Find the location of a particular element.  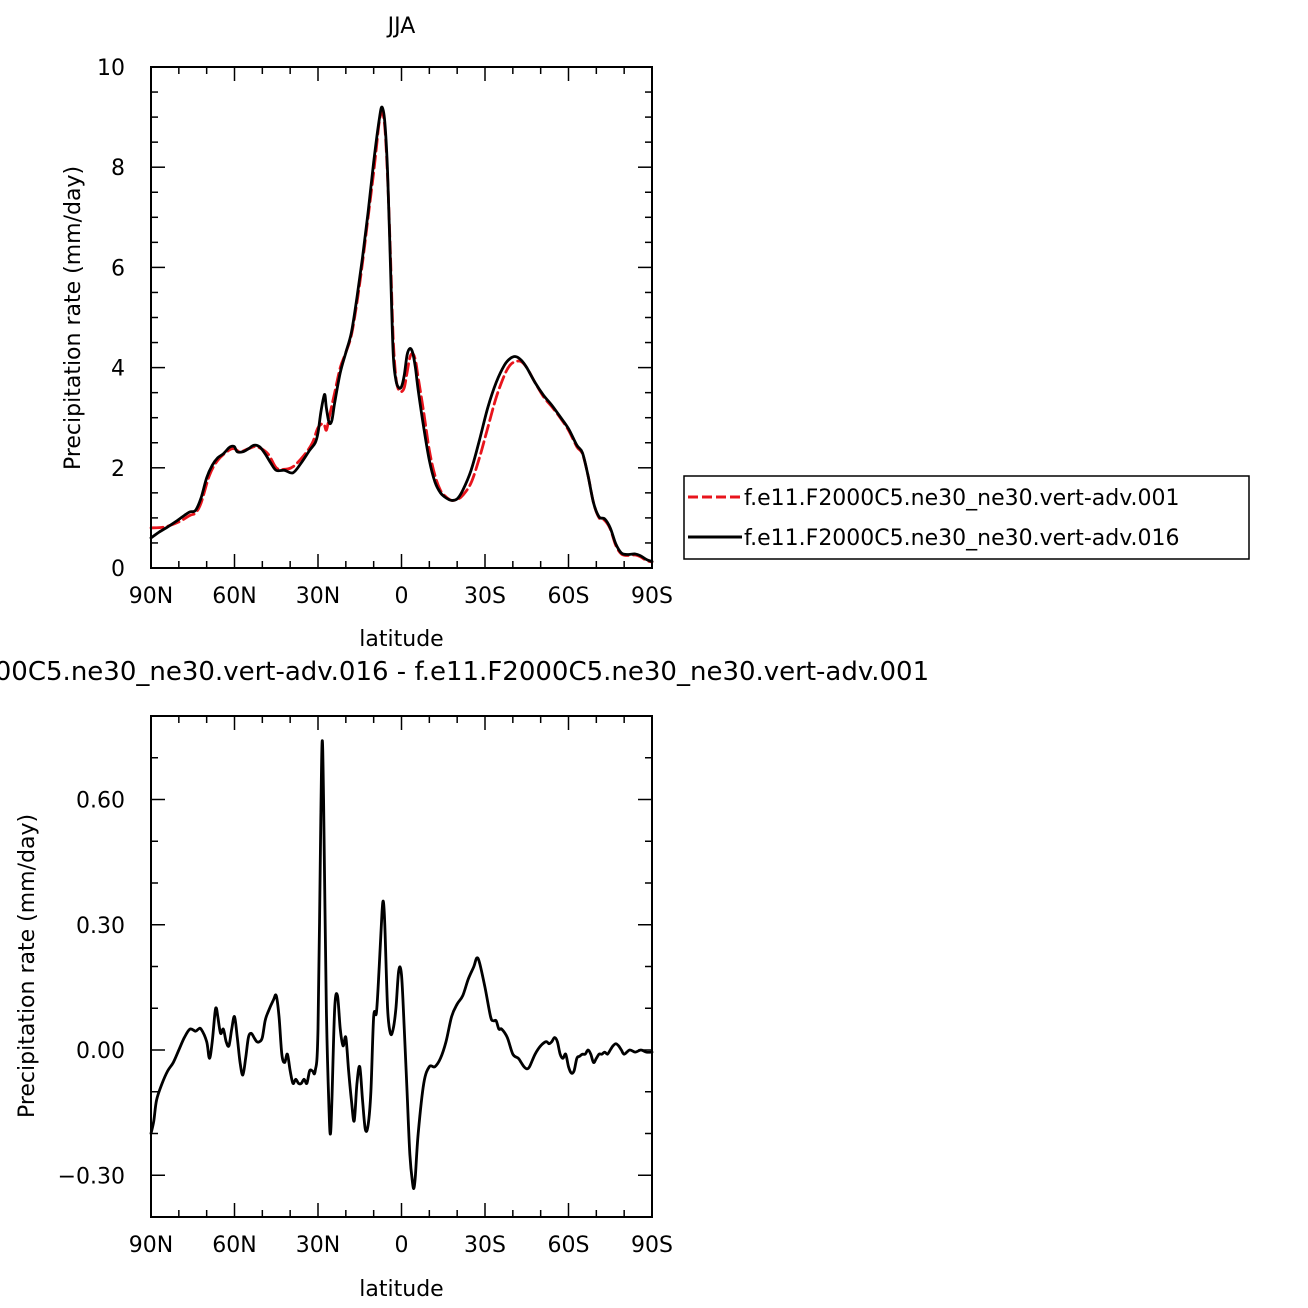

legend-label-series-1: f.e11.F2000C5.ne30_ne30.vert-adv.001 is located at coordinates (962, 498).